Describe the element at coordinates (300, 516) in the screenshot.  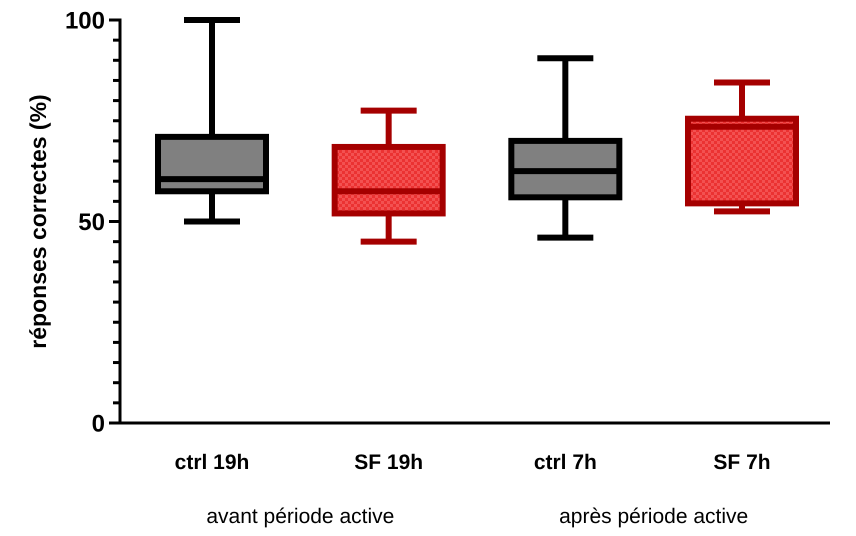
I see `text: avant période active` at that location.